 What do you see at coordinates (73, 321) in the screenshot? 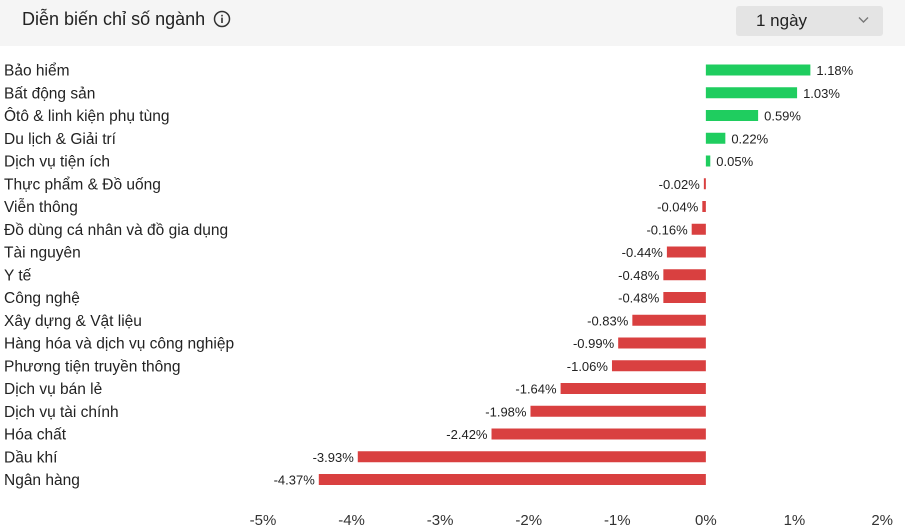
I see `category-label: Xây dựng & Vật liệu` at bounding box center [73, 321].